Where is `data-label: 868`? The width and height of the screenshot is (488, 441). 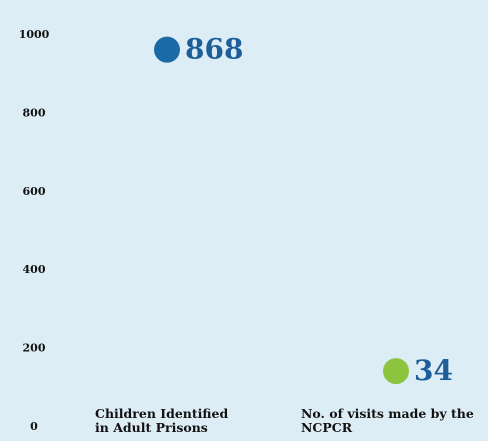 data-label: 868 is located at coordinates (214, 49).